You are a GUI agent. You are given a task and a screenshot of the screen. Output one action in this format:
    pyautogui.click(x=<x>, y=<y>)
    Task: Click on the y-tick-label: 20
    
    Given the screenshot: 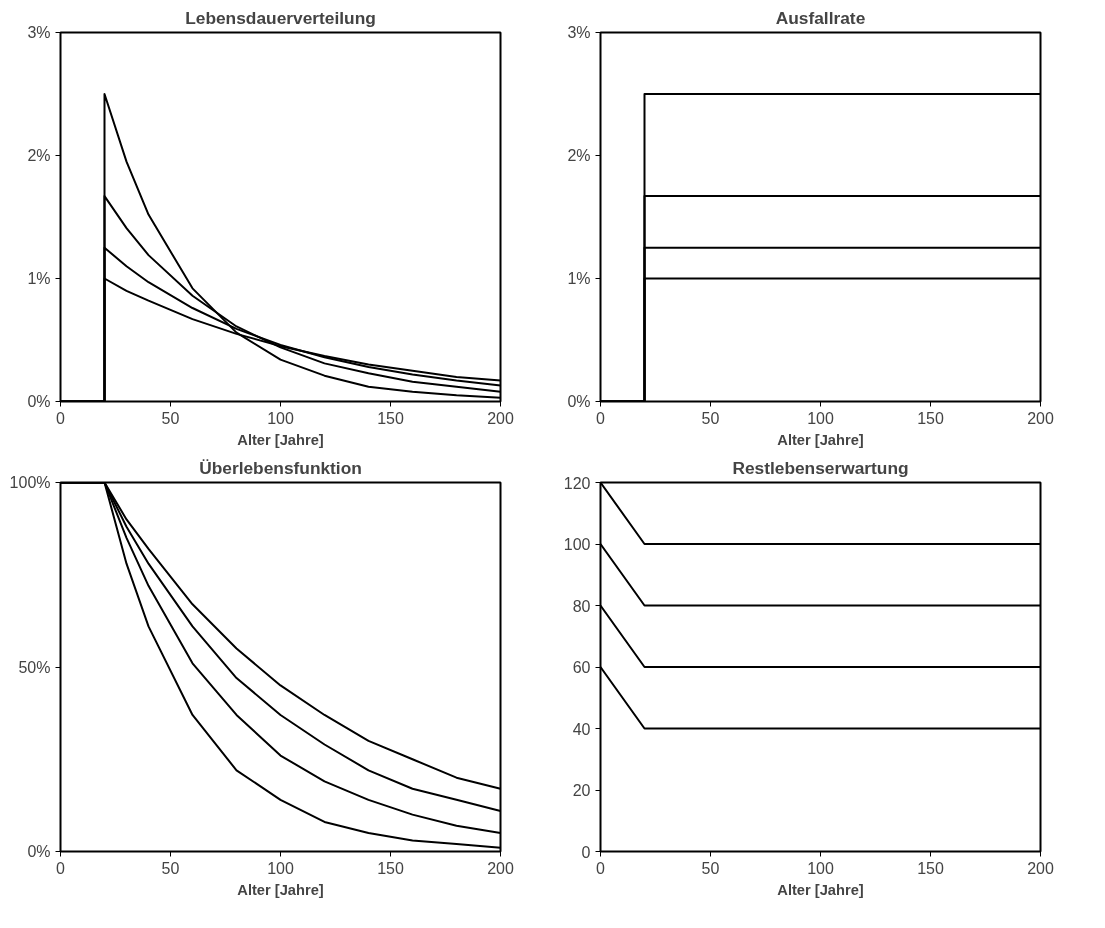 What is the action you would take?
    pyautogui.click(x=581, y=790)
    